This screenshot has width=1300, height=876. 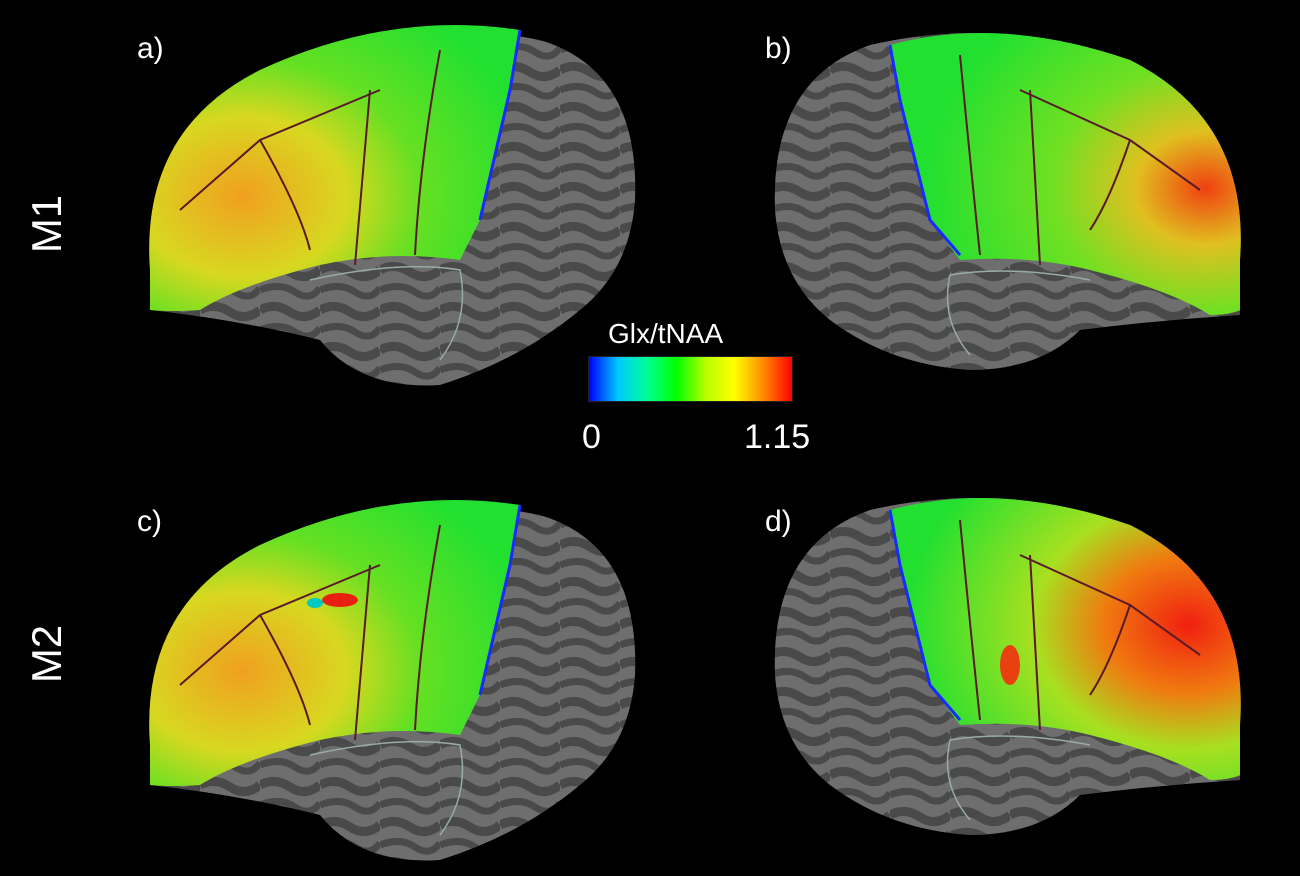 I want to click on brain-map-d, so click(x=1007, y=666).